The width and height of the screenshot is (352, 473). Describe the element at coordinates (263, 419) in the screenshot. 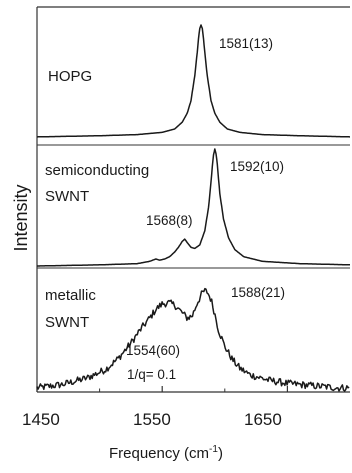

I see `x-tick-label: 1650` at that location.